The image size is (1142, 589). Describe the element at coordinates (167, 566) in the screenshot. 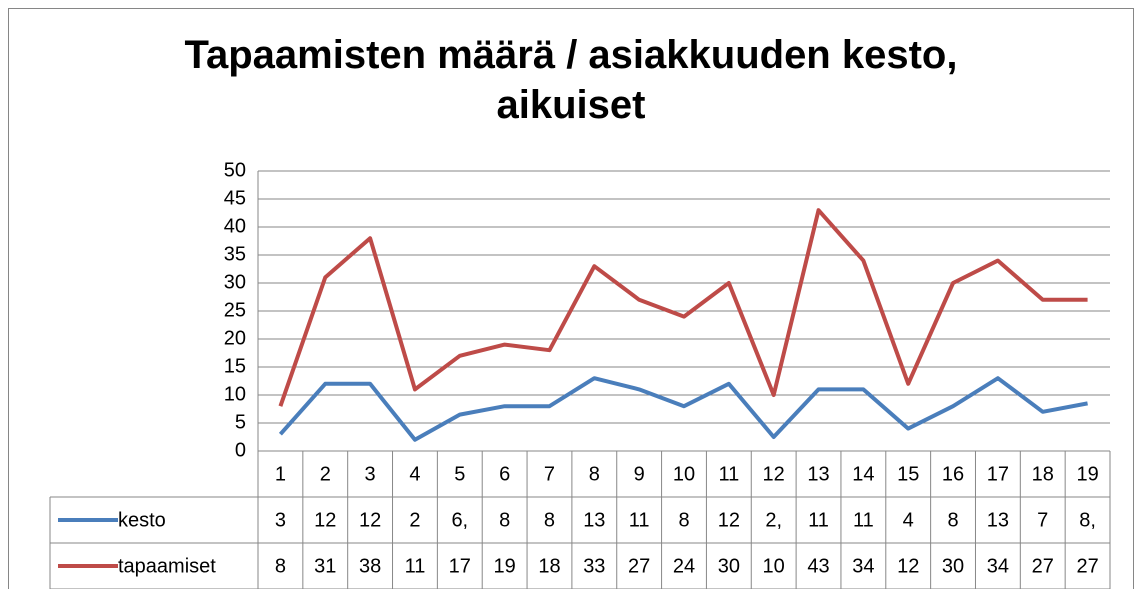

I see `legend-label: tapaamiset` at that location.